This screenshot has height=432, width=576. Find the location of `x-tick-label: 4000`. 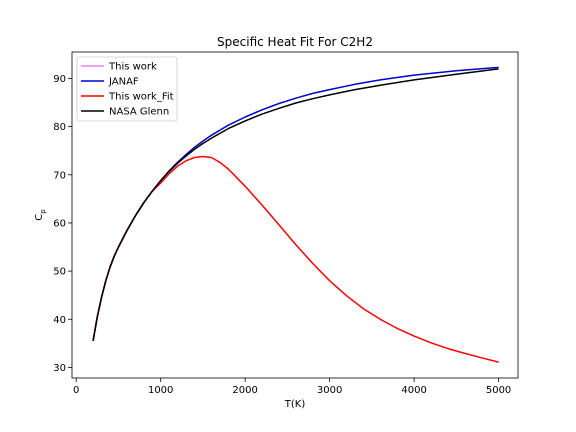

x-tick-label: 4000 is located at coordinates (413, 390).